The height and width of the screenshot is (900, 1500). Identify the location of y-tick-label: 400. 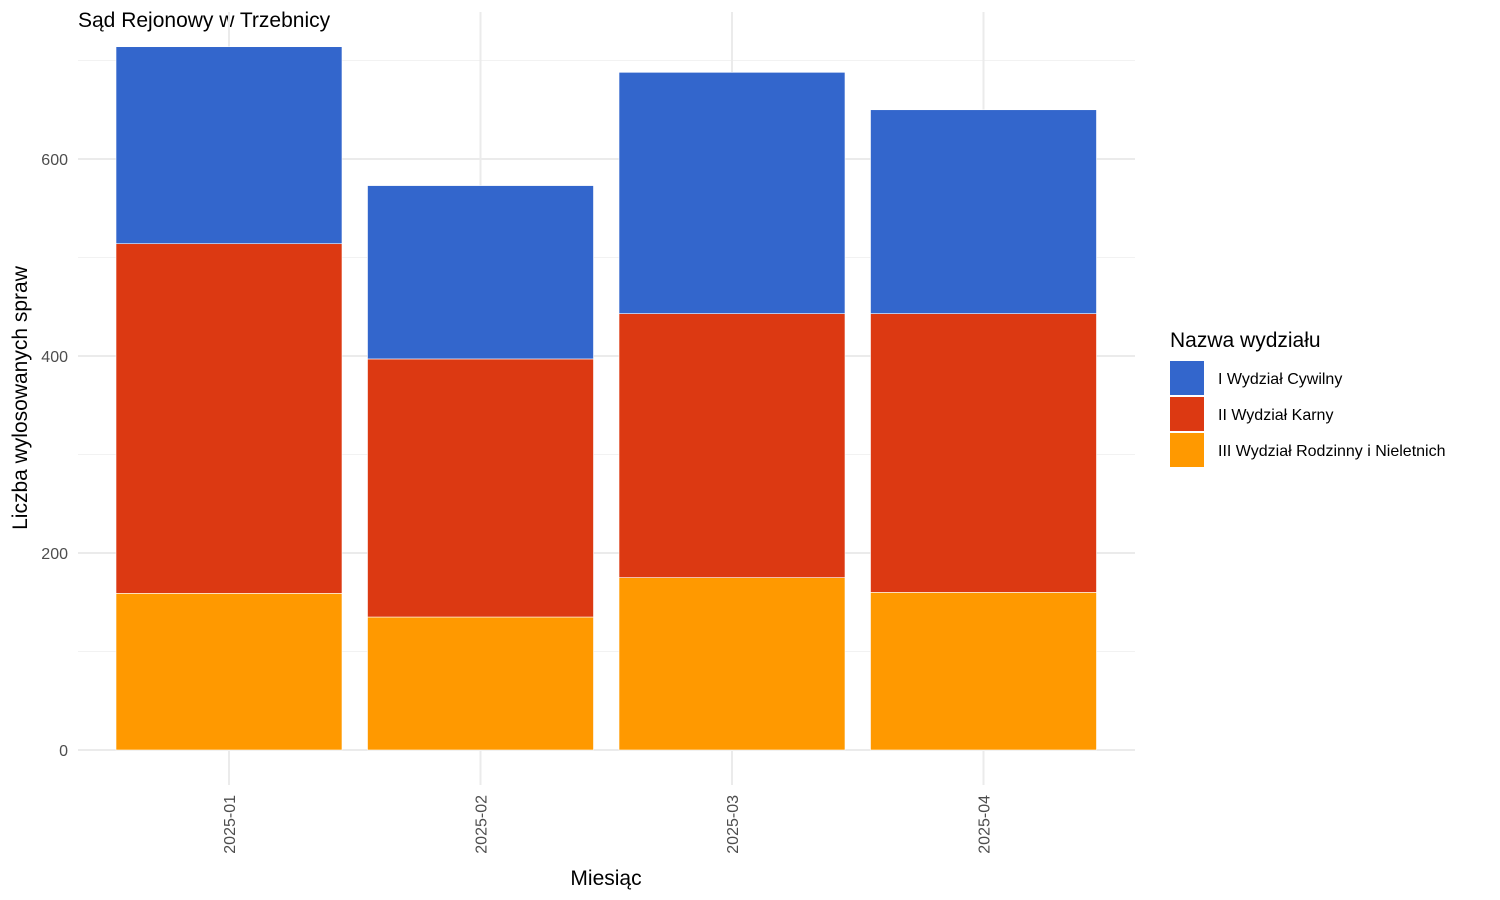
(54, 357).